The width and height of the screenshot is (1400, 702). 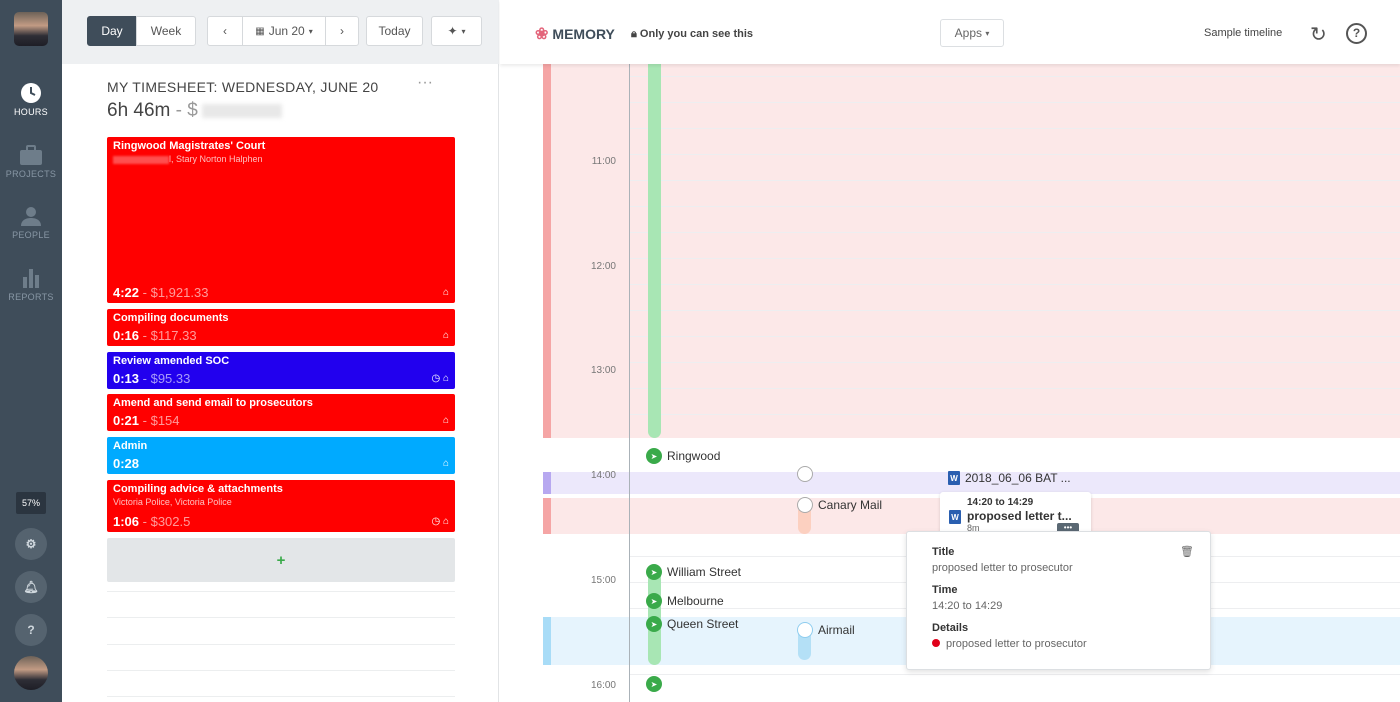 What do you see at coordinates (284, 31) in the screenshot?
I see `date-picker: ▦ Jun 20 ▾` at bounding box center [284, 31].